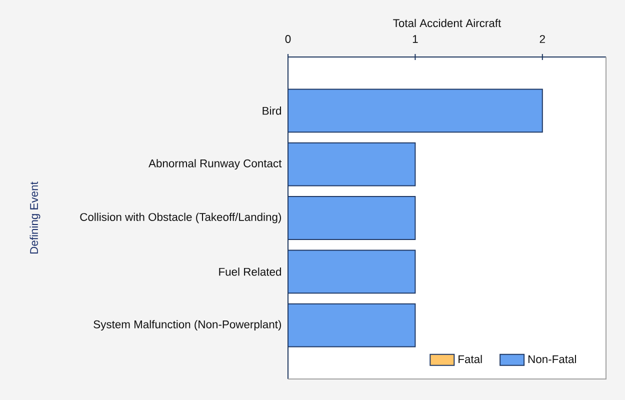  What do you see at coordinates (447, 23) in the screenshot?
I see `x-axis-title: Total Accident Aircraft` at bounding box center [447, 23].